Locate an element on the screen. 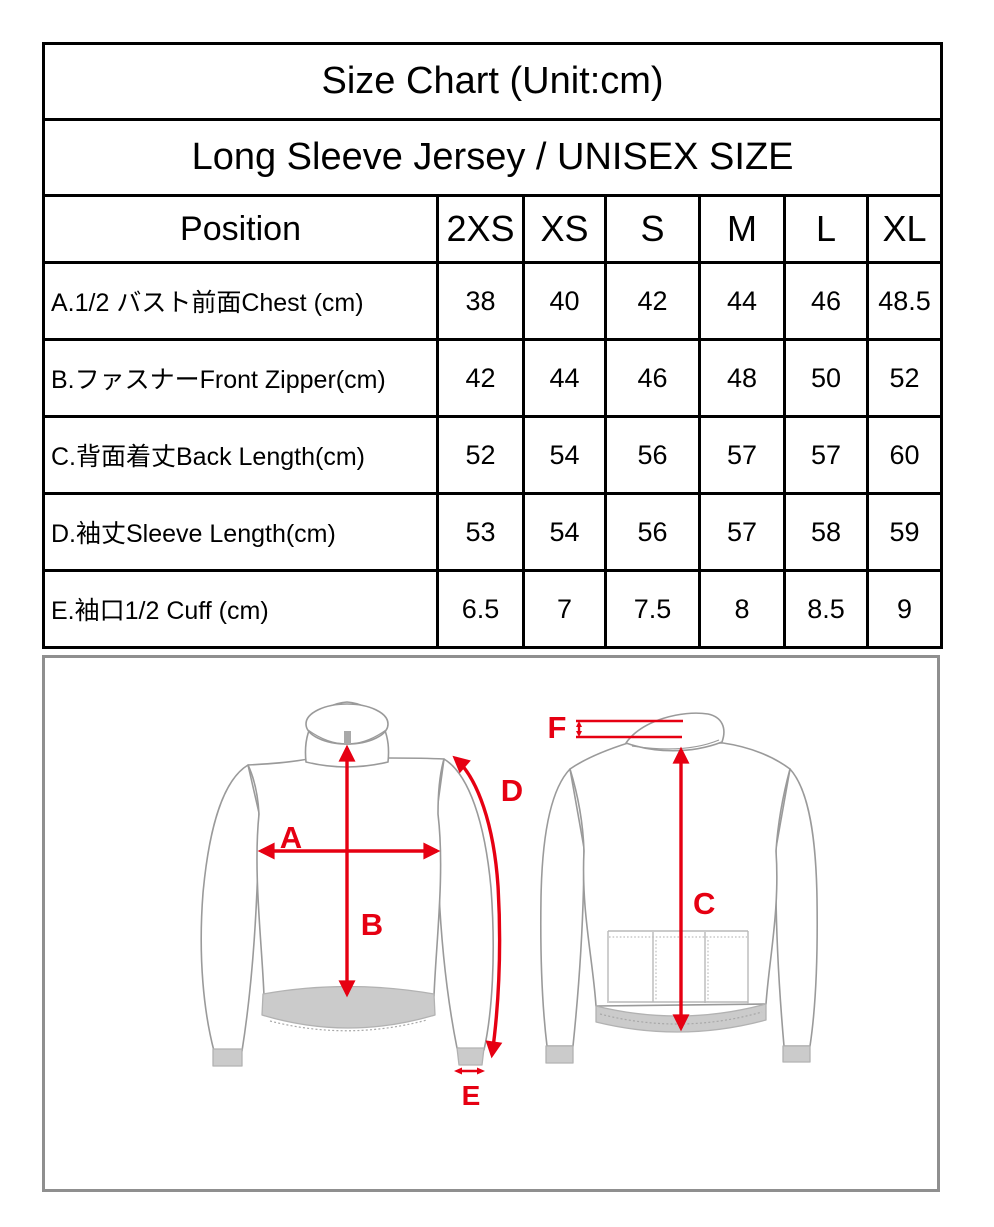 The height and width of the screenshot is (1227, 994). row-label: C.背面着丈Back Length(cm) is located at coordinates (240, 455).